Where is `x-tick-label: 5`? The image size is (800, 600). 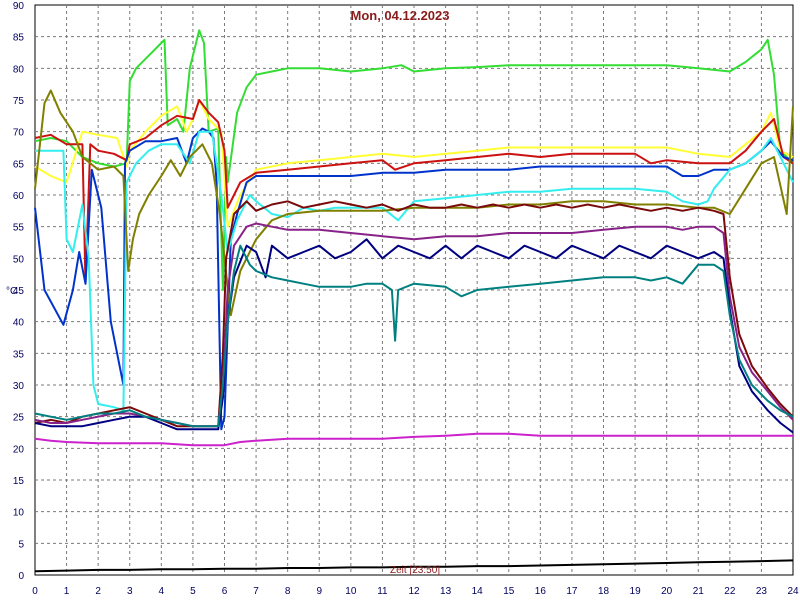 x-tick-label: 5 is located at coordinates (193, 591).